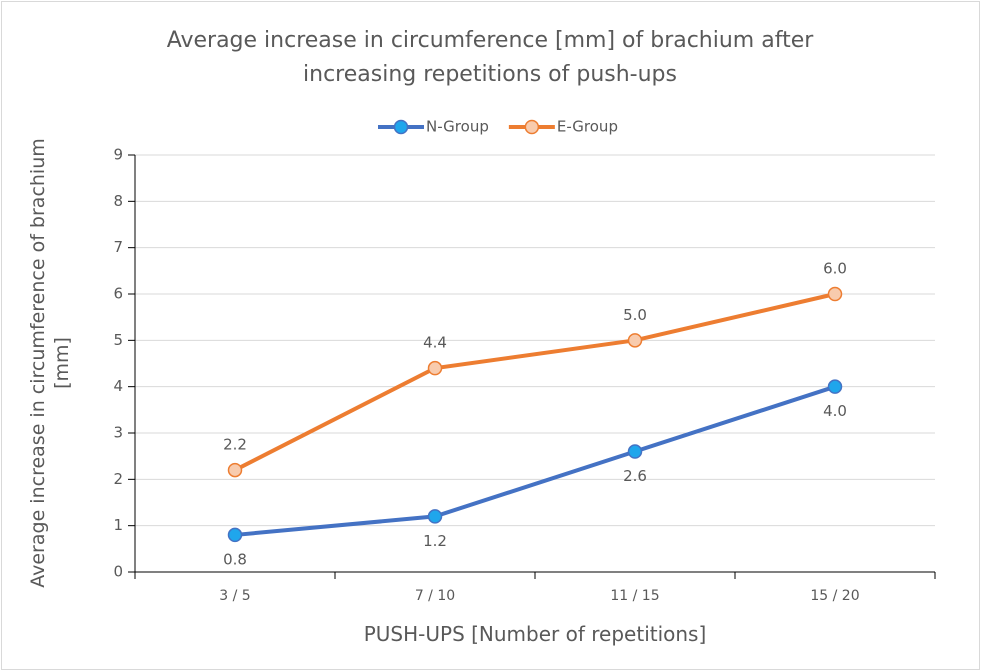 The image size is (981, 671). What do you see at coordinates (235, 445) in the screenshot?
I see `data-label: 2.2` at bounding box center [235, 445].